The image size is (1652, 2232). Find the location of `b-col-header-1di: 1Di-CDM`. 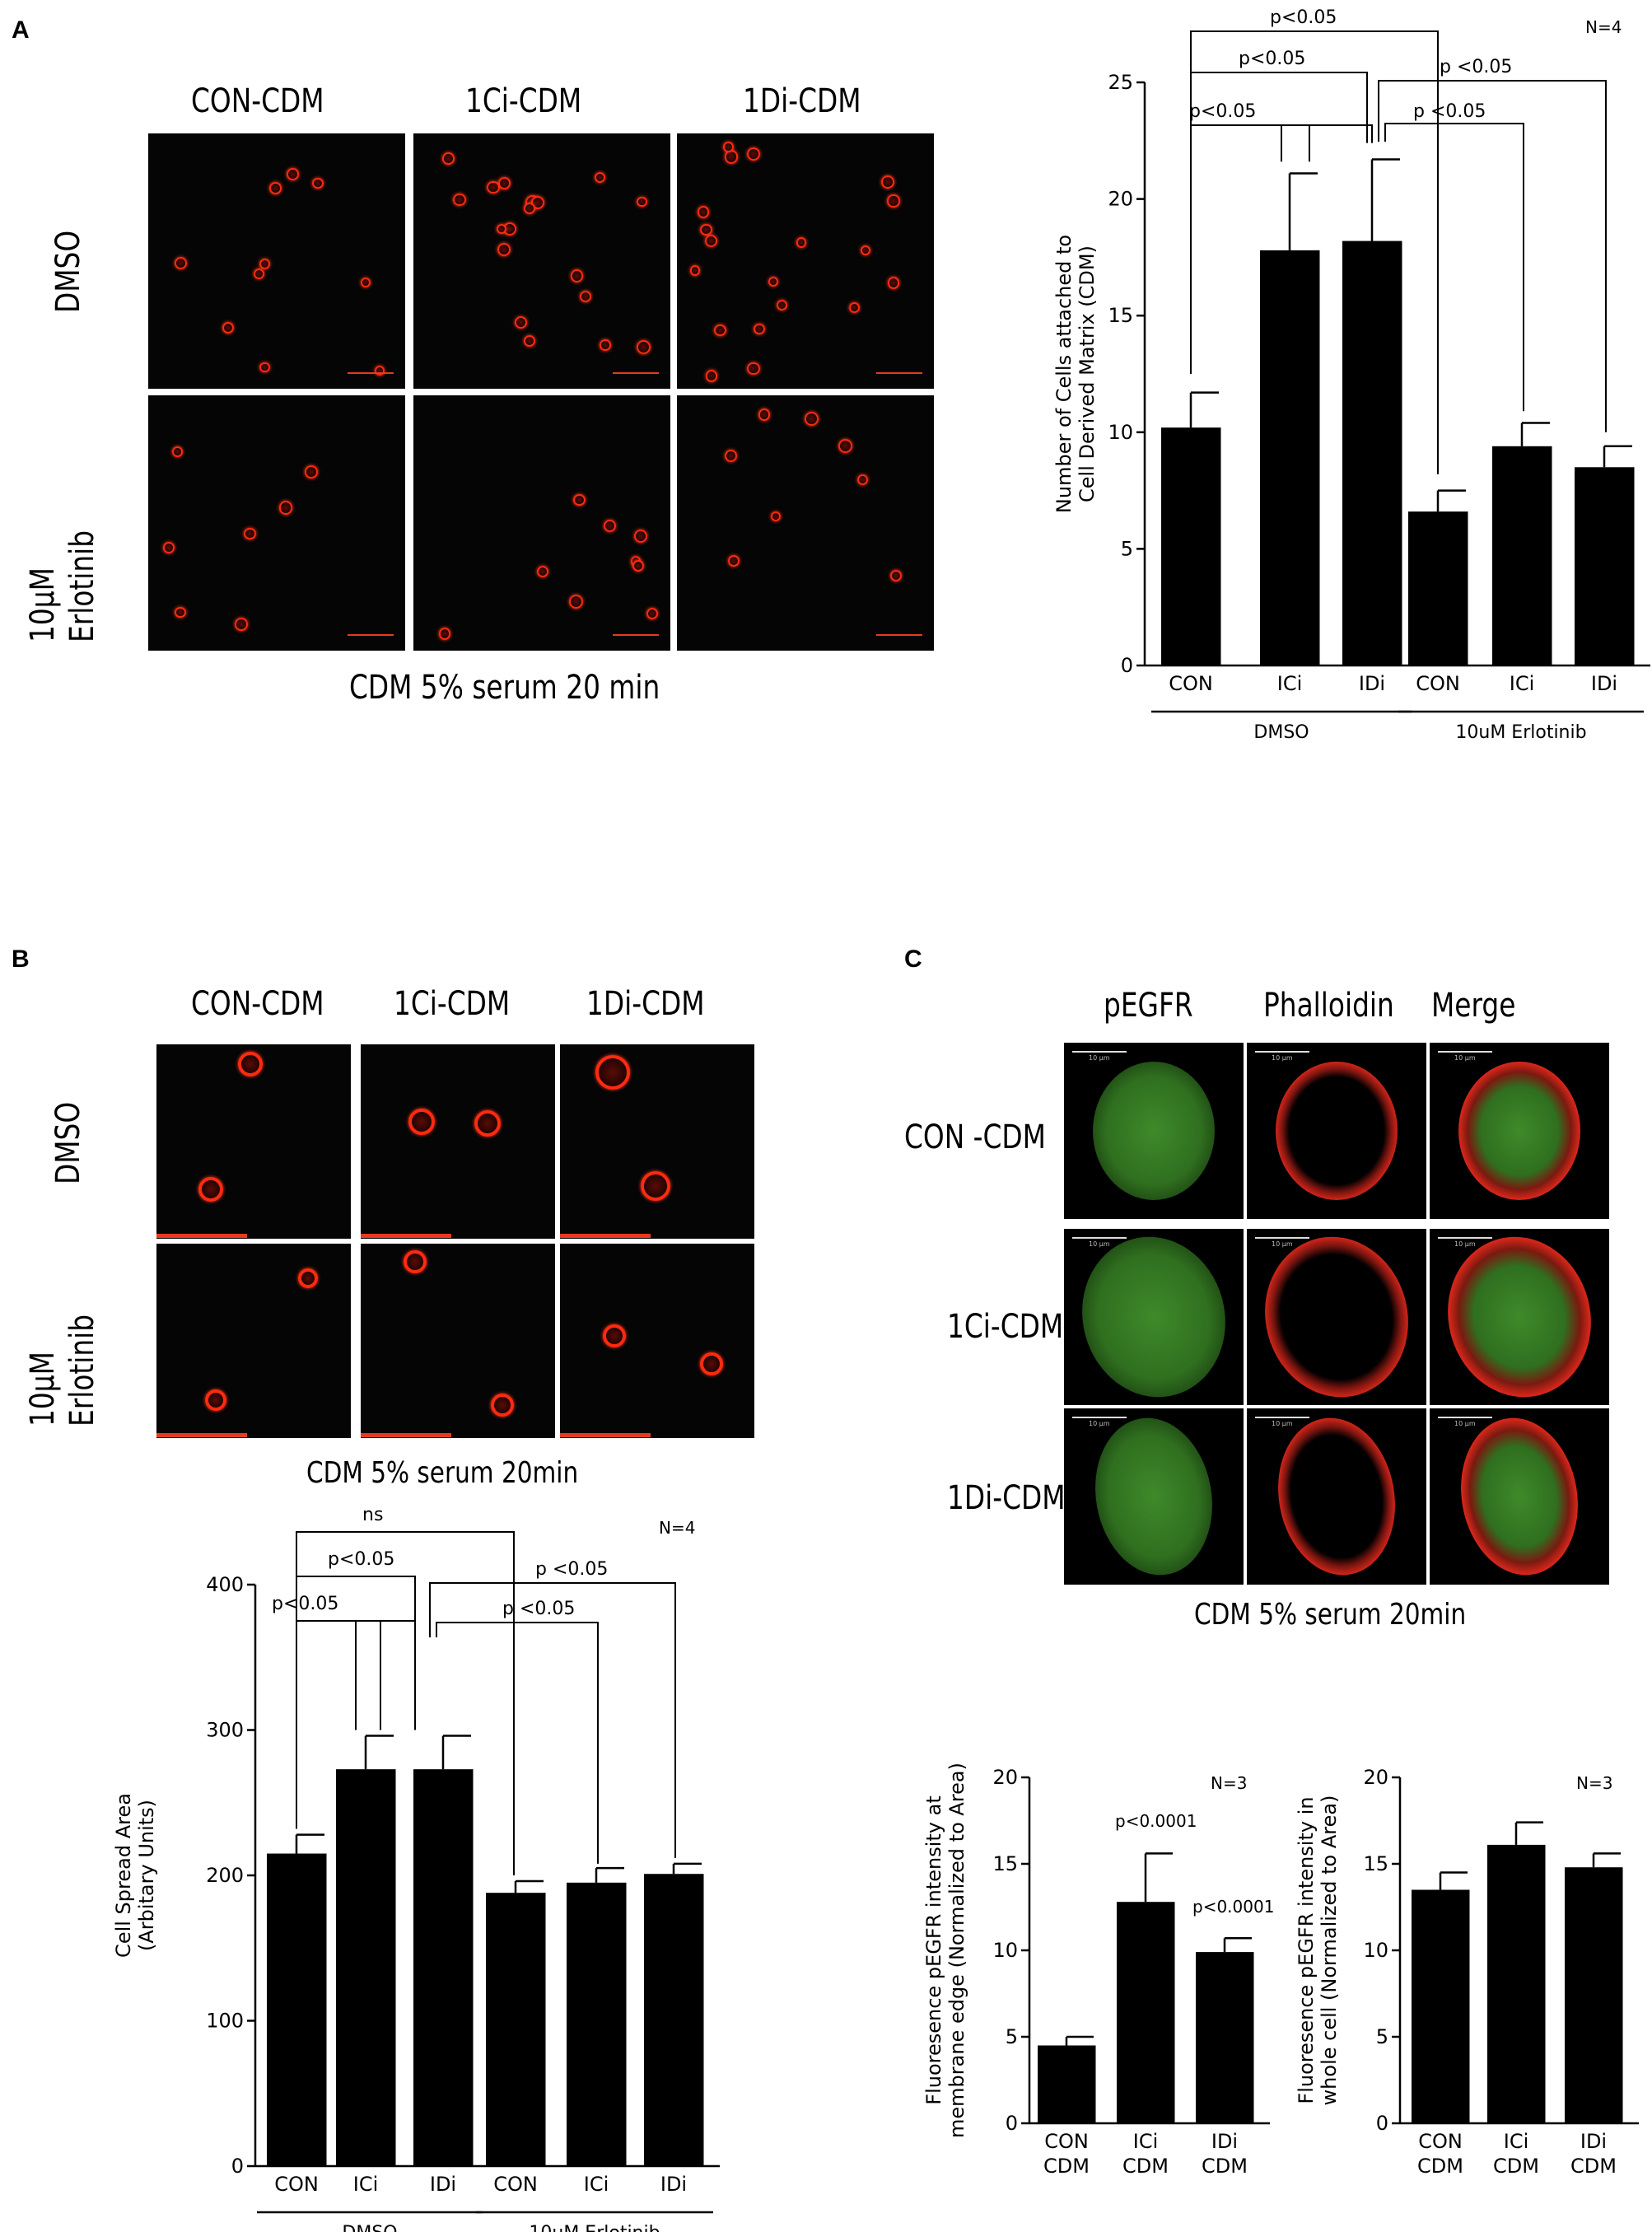

b-col-header-1di: 1Di-CDM is located at coordinates (645, 1004).